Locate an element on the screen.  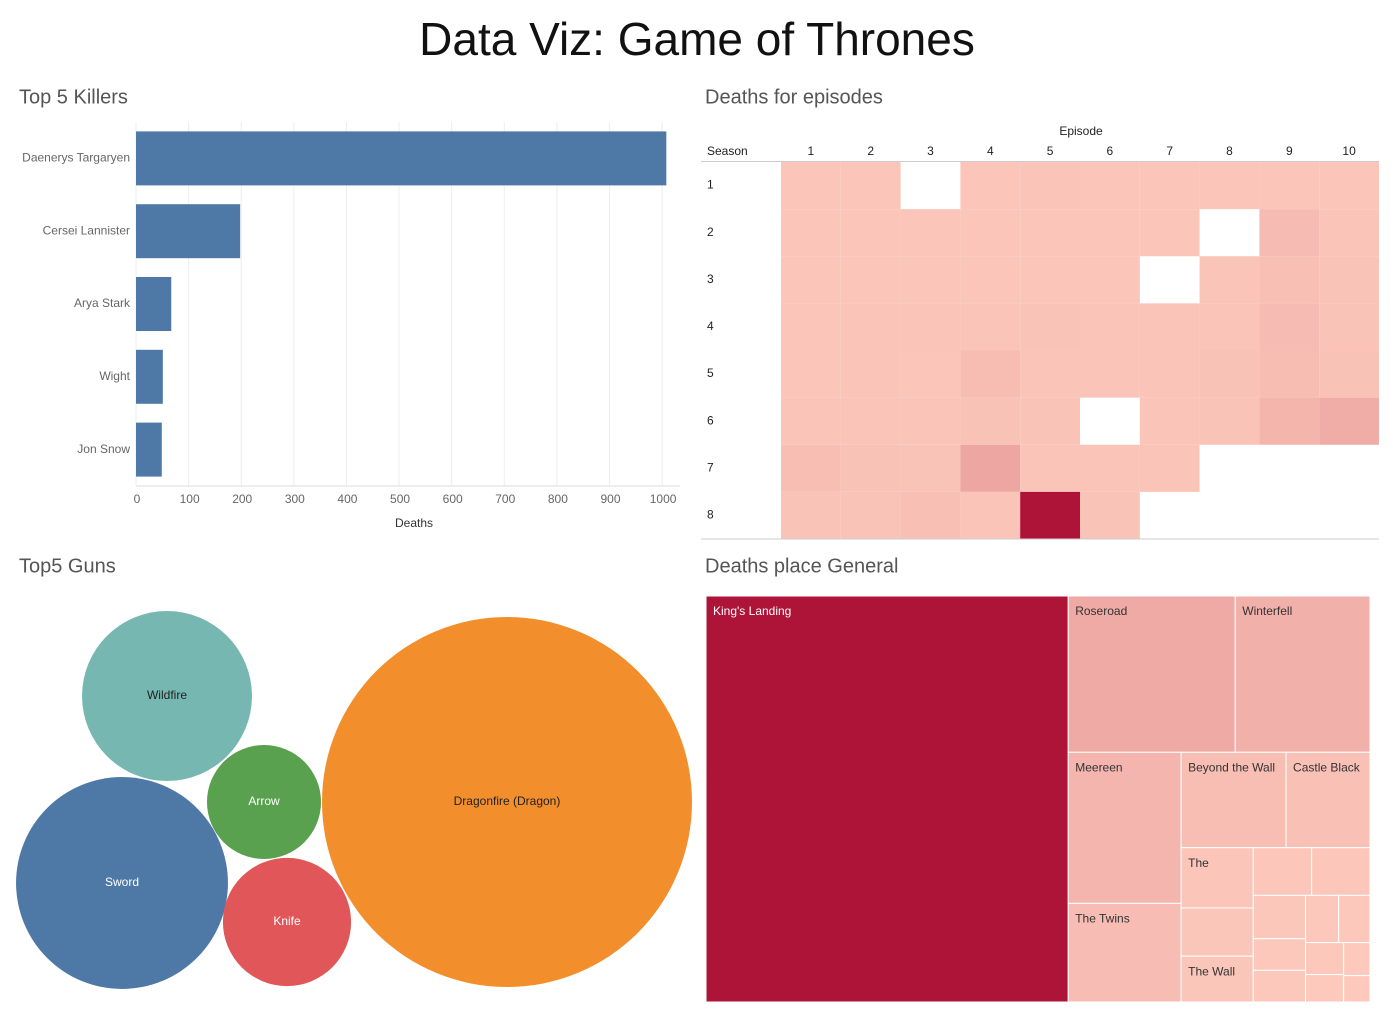
bubble-label: Arrow is located at coordinates (264, 801).